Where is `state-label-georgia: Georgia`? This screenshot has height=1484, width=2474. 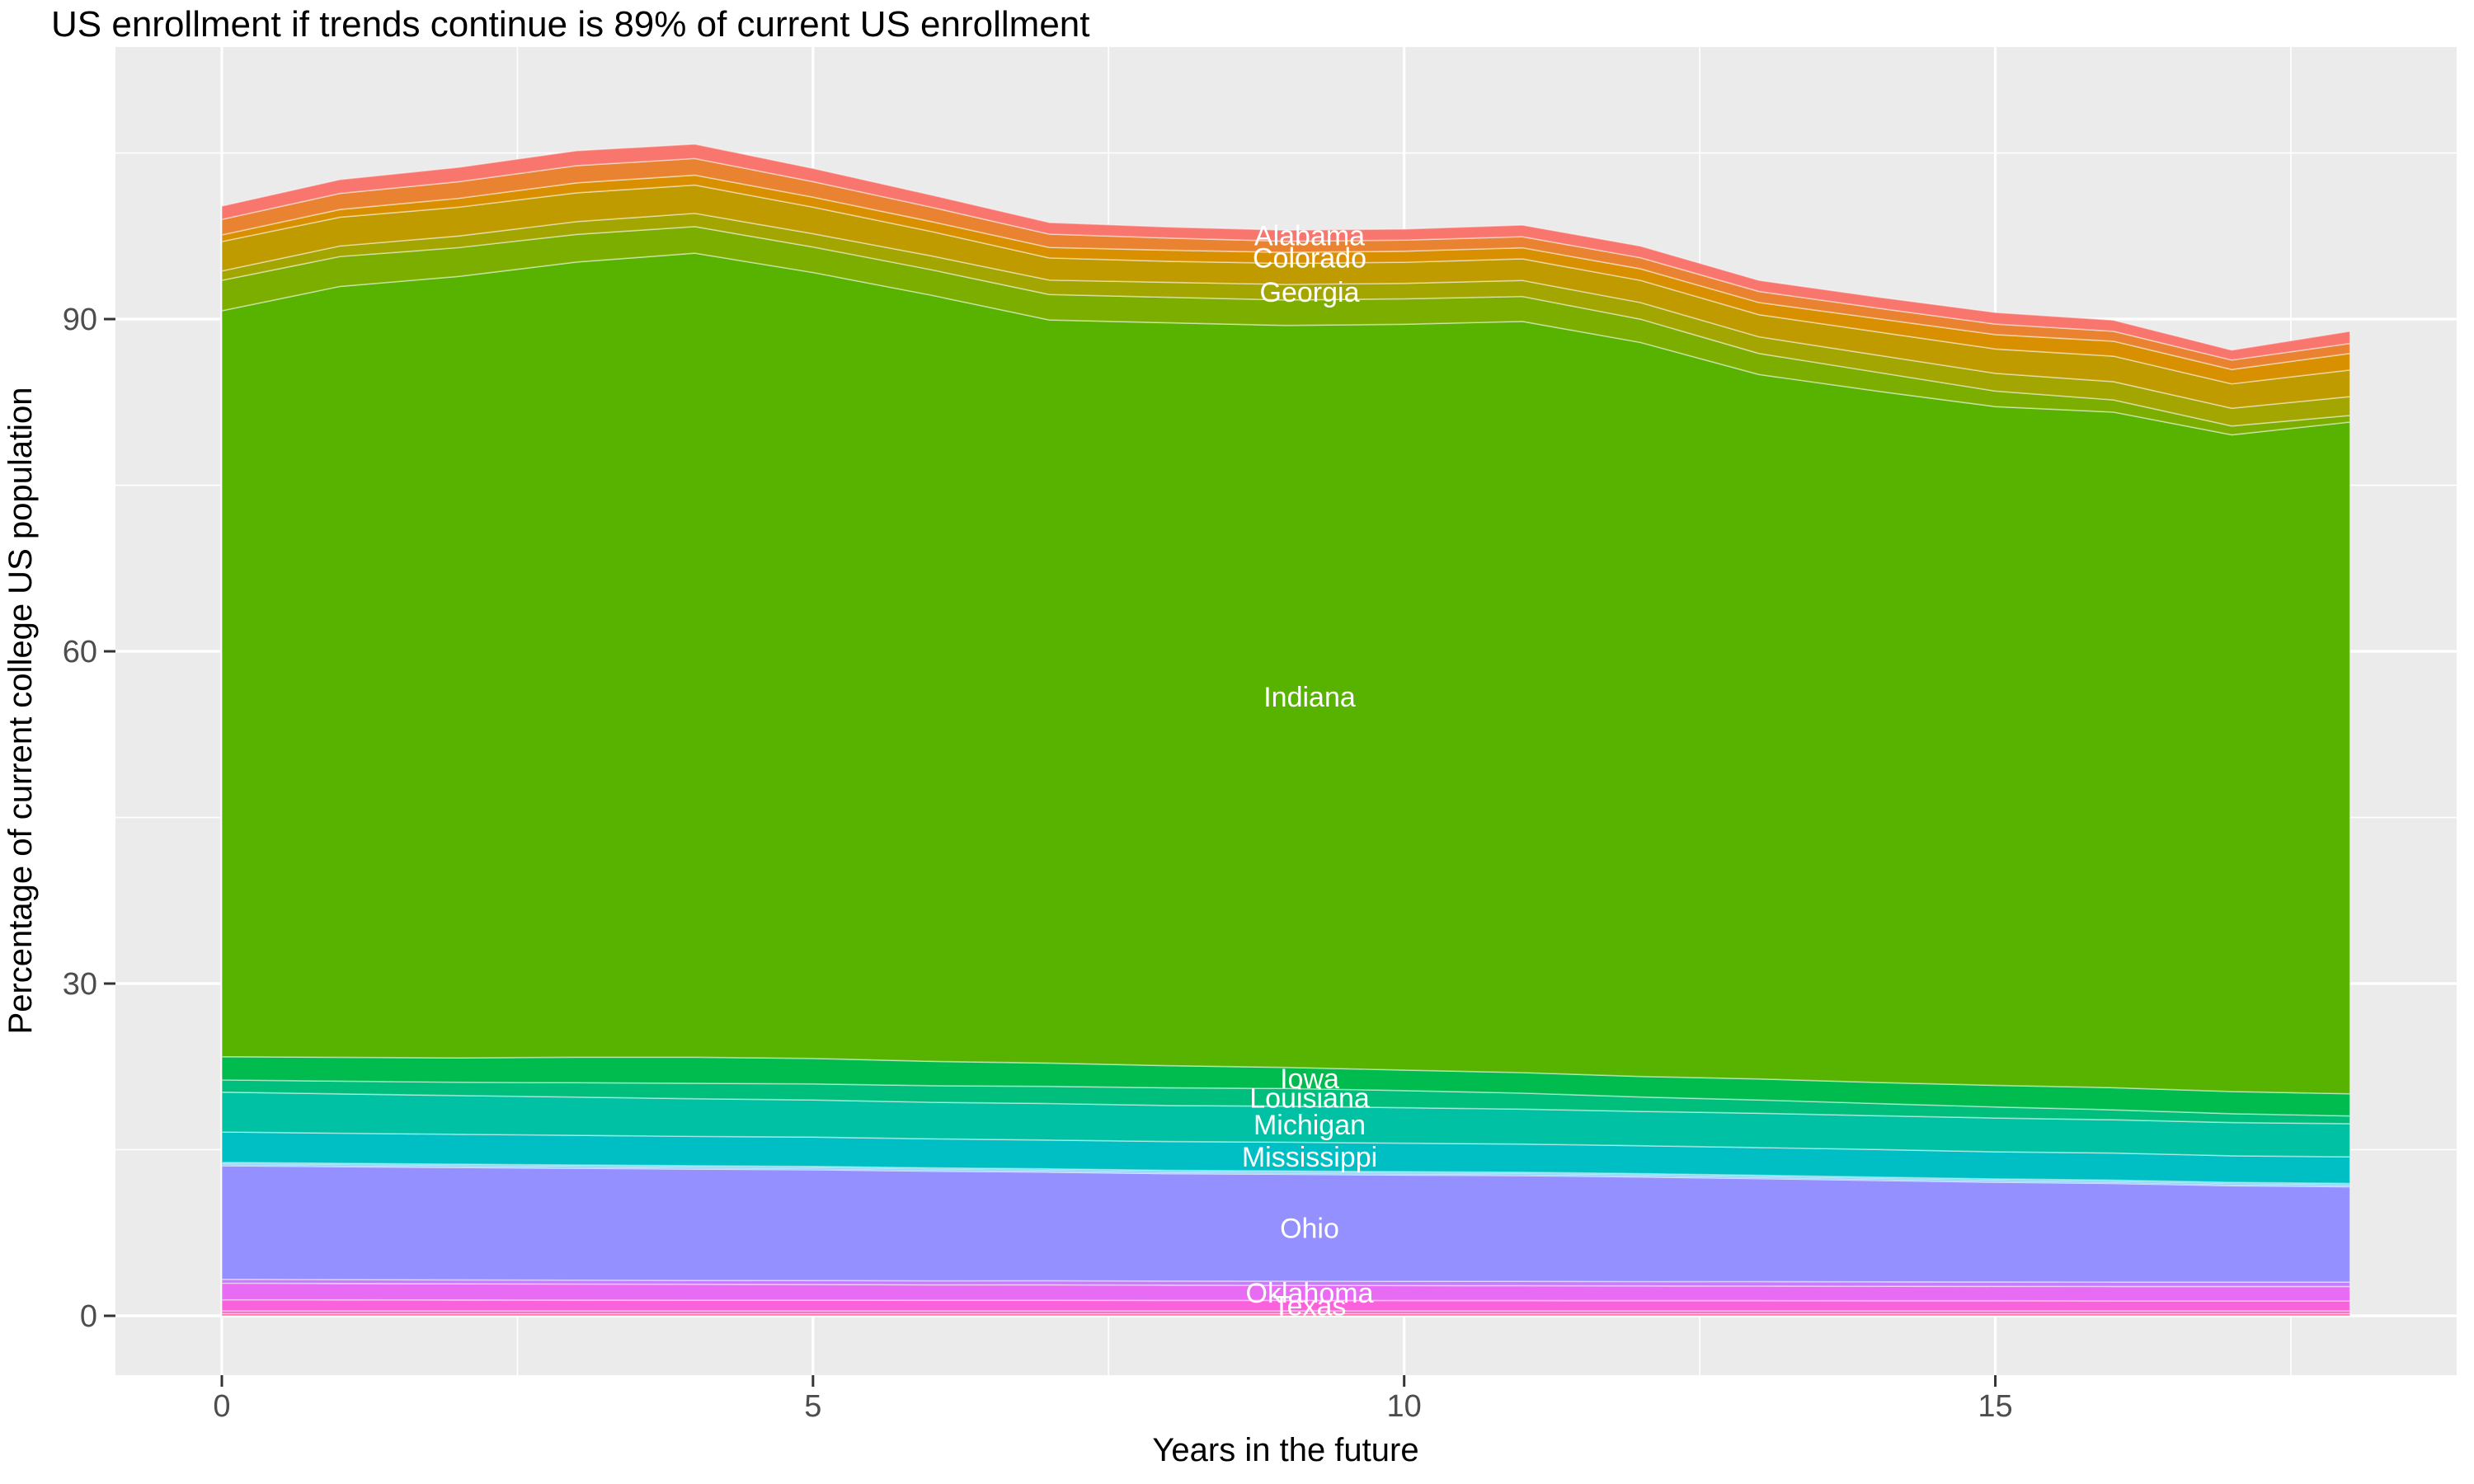 state-label-georgia: Georgia is located at coordinates (1310, 292).